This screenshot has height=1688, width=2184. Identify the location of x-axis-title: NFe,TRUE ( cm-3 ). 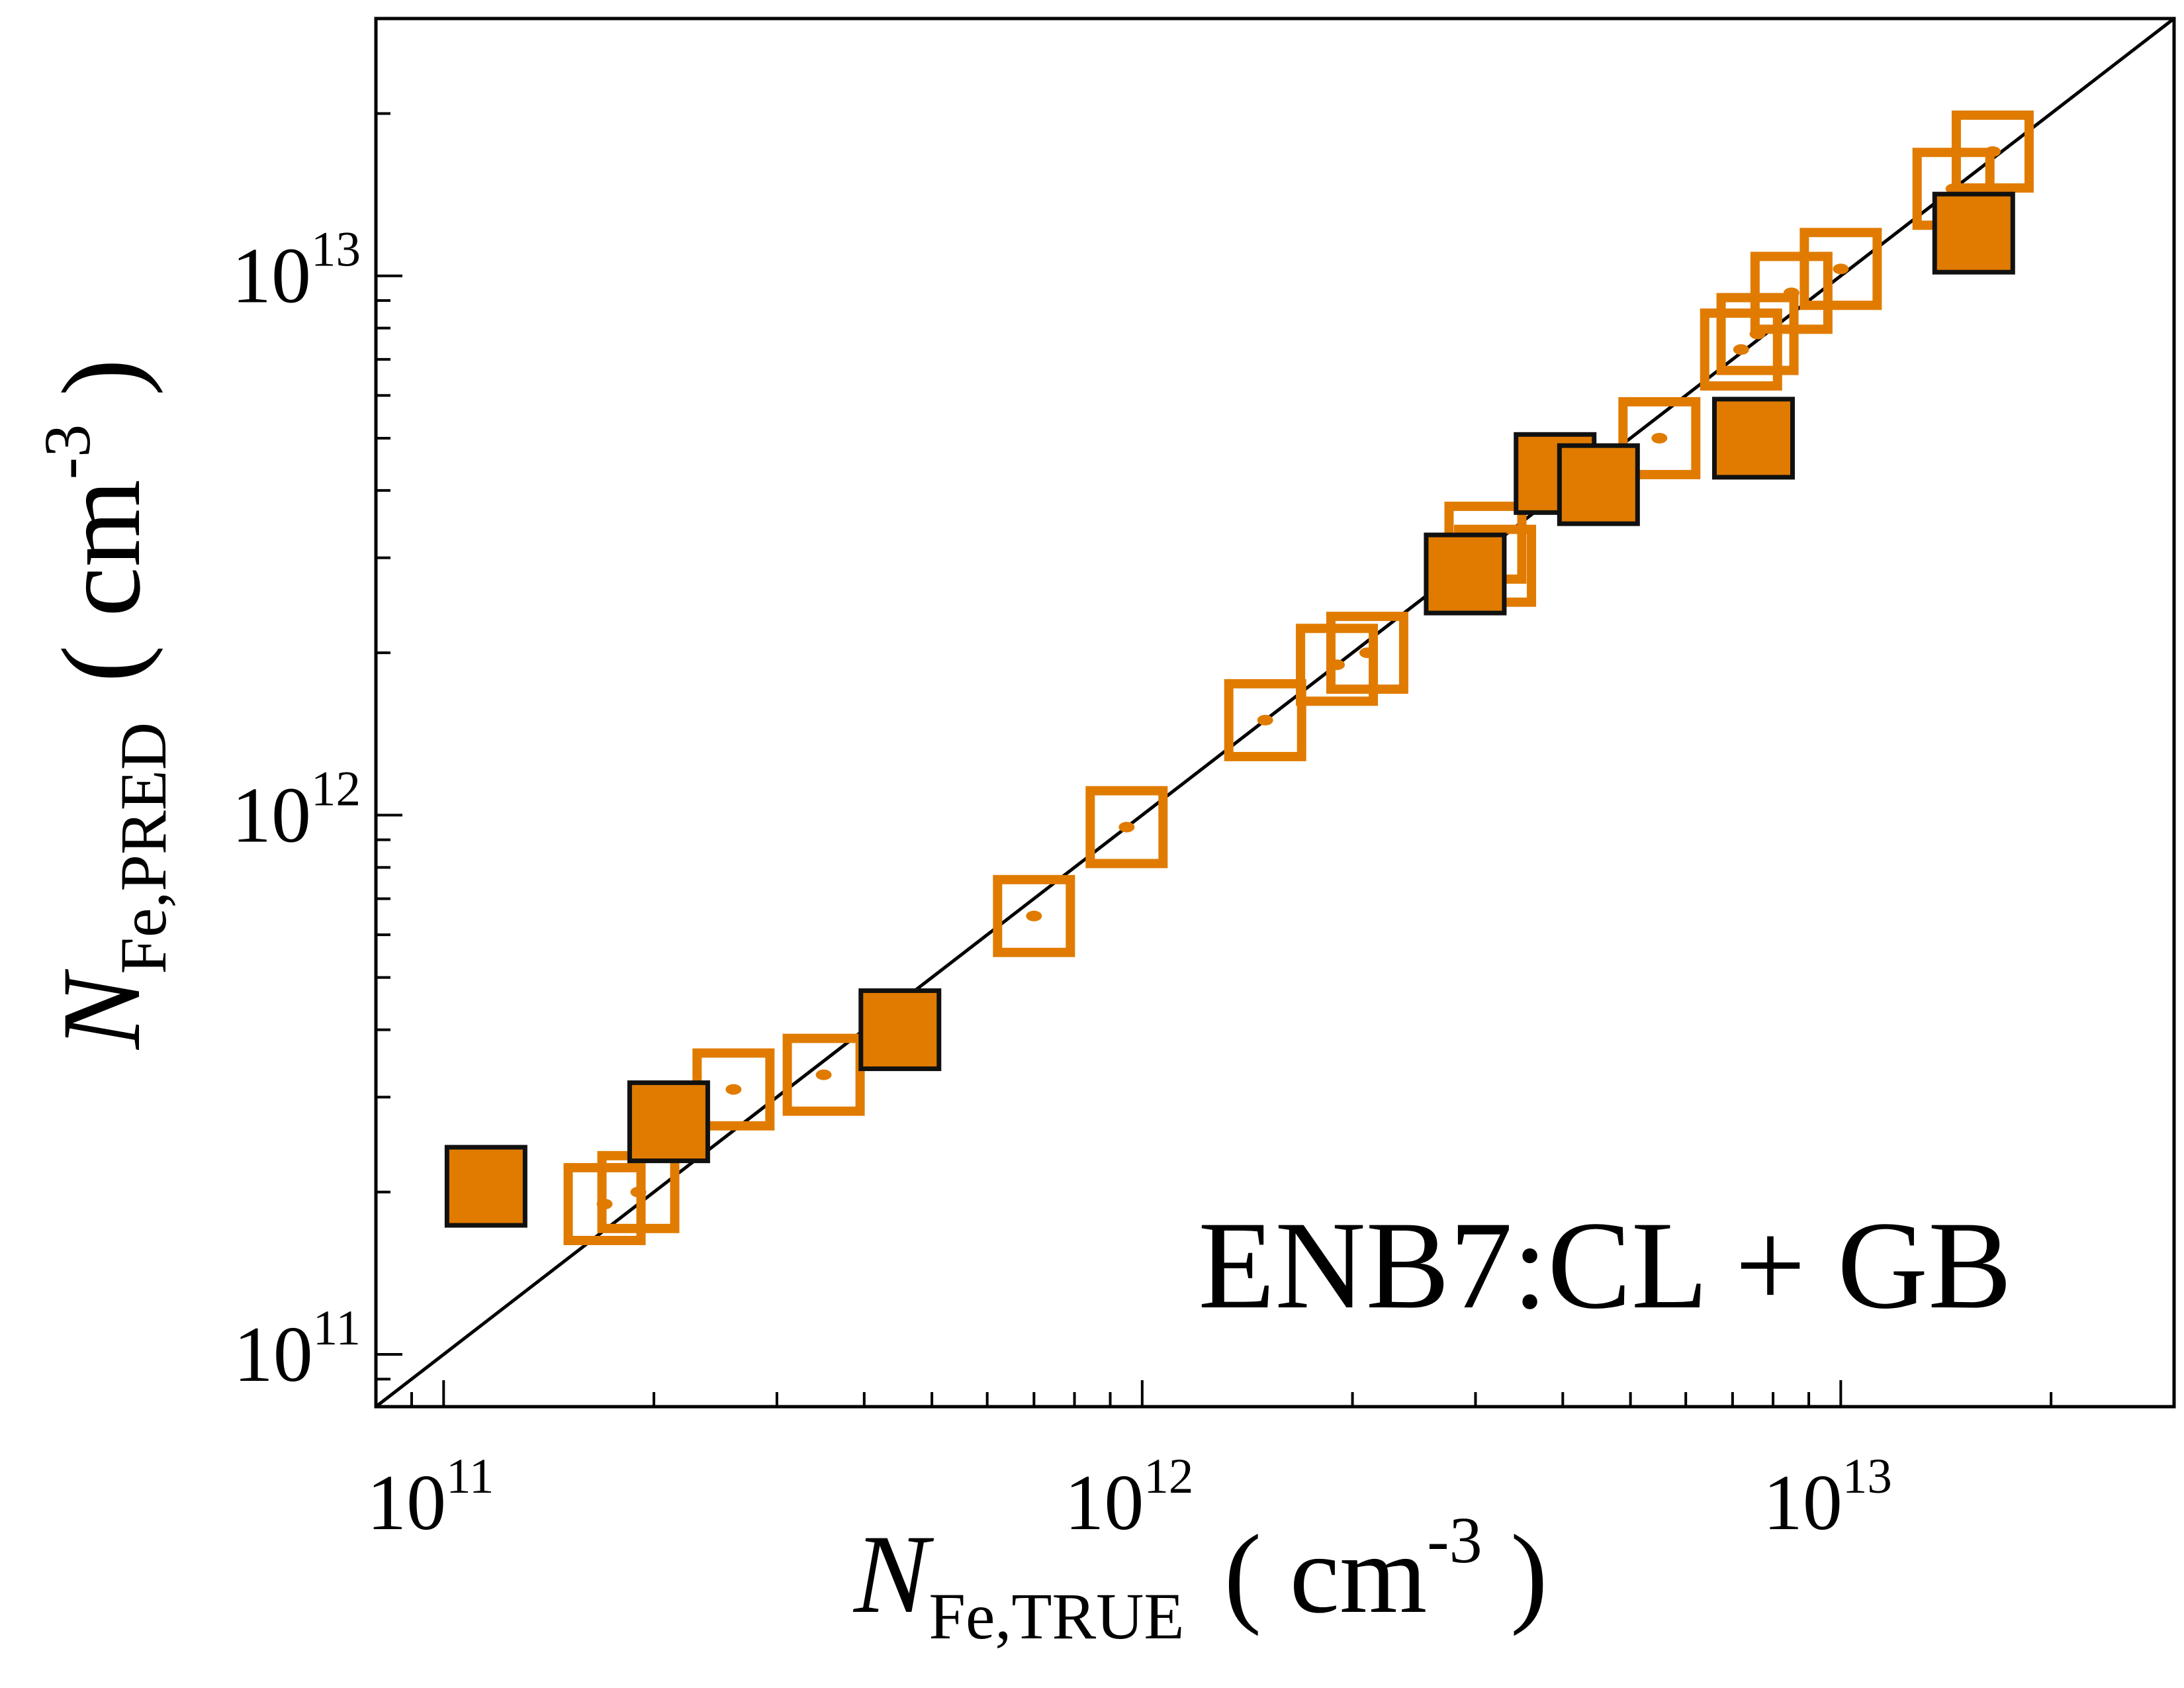
(1200, 1578).